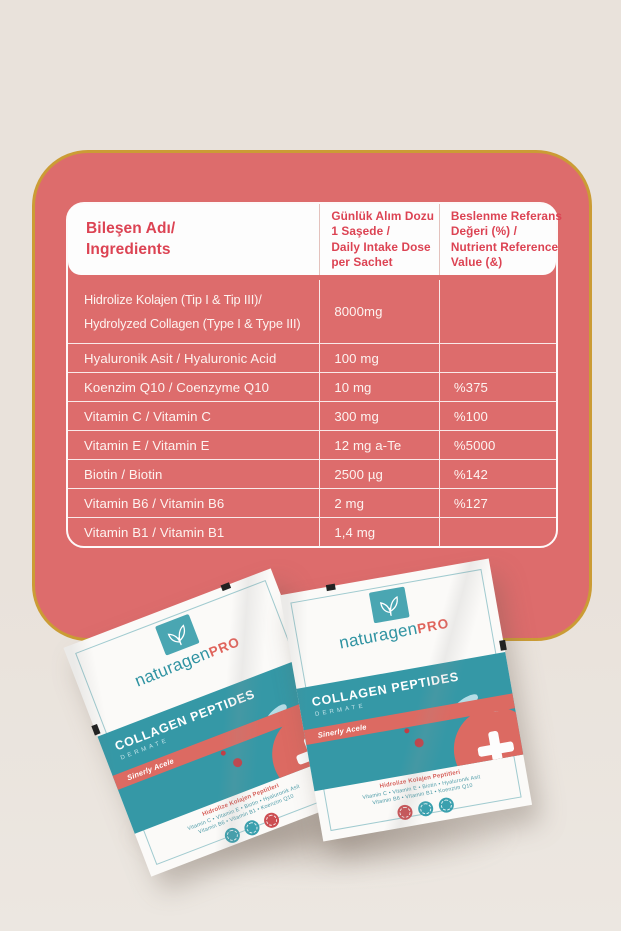 The image size is (621, 931). What do you see at coordinates (128, 249) in the screenshot?
I see `header-line: Ingredients` at bounding box center [128, 249].